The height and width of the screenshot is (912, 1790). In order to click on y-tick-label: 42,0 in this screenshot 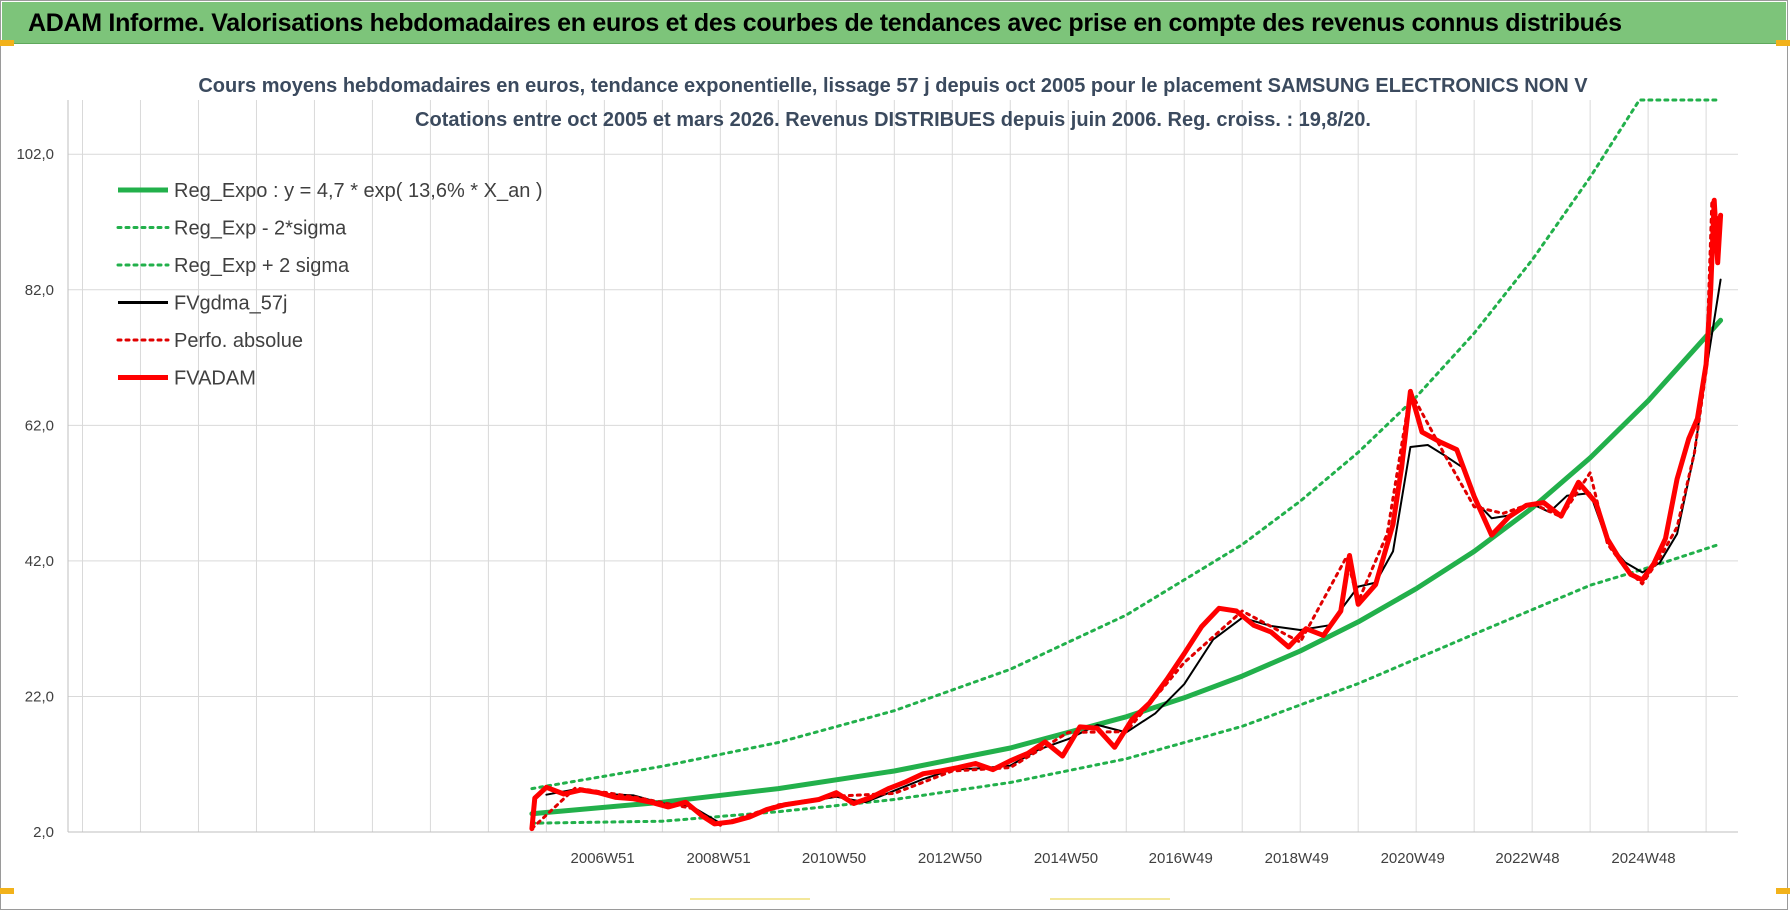, I will do `click(39, 561)`.